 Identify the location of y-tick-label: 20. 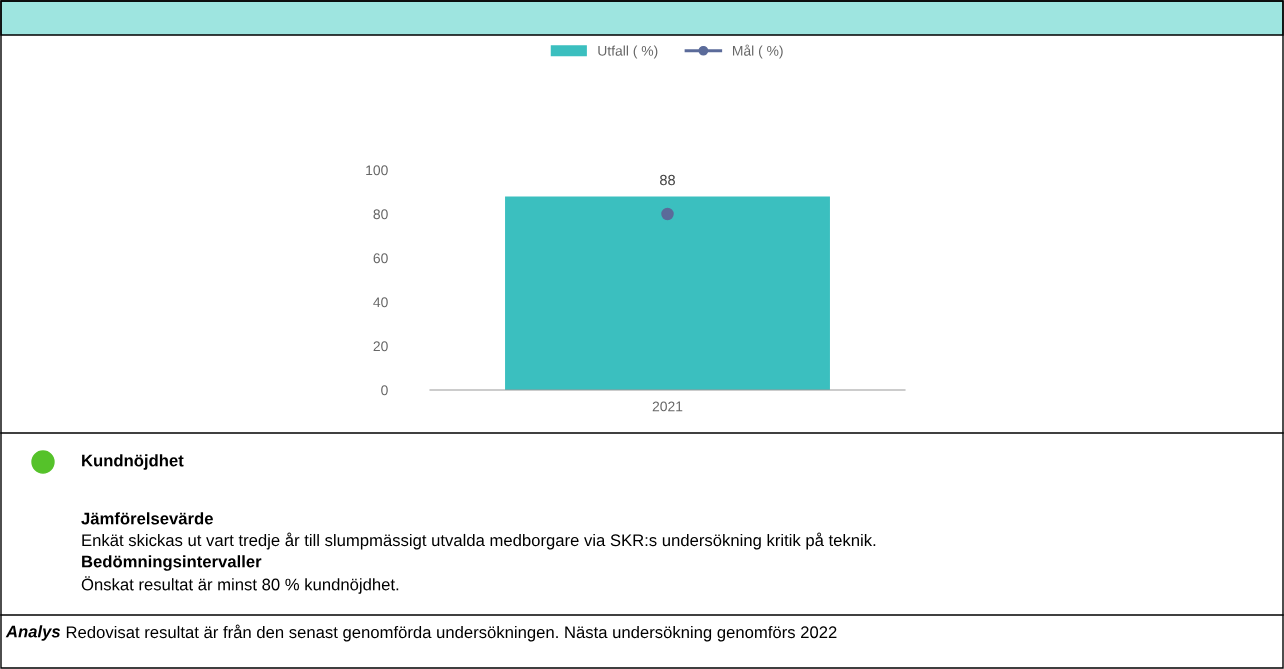
(380, 346).